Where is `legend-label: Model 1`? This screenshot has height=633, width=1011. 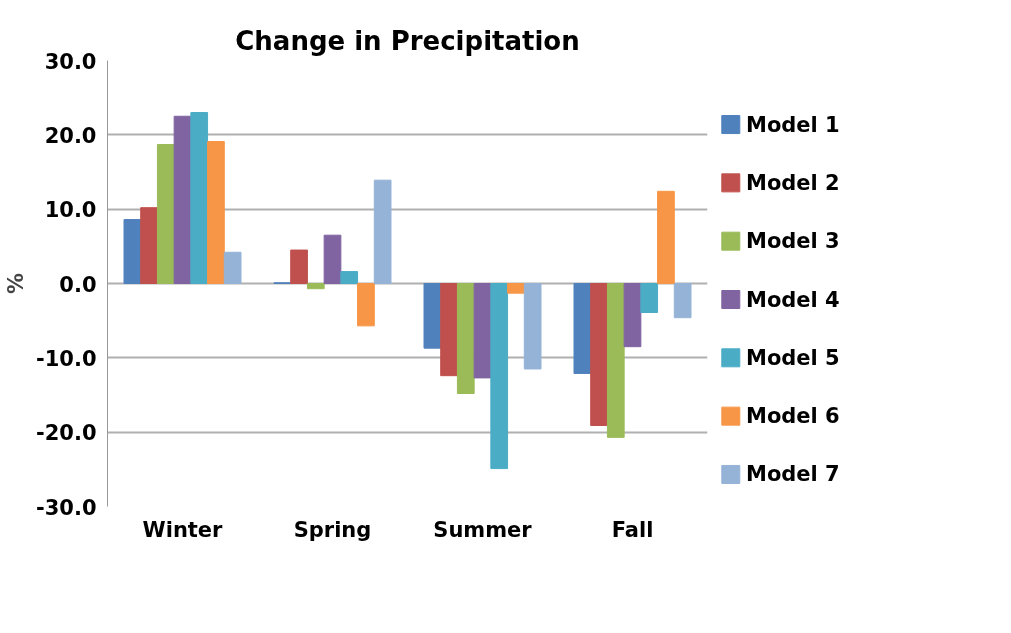
legend-label: Model 1 is located at coordinates (793, 124).